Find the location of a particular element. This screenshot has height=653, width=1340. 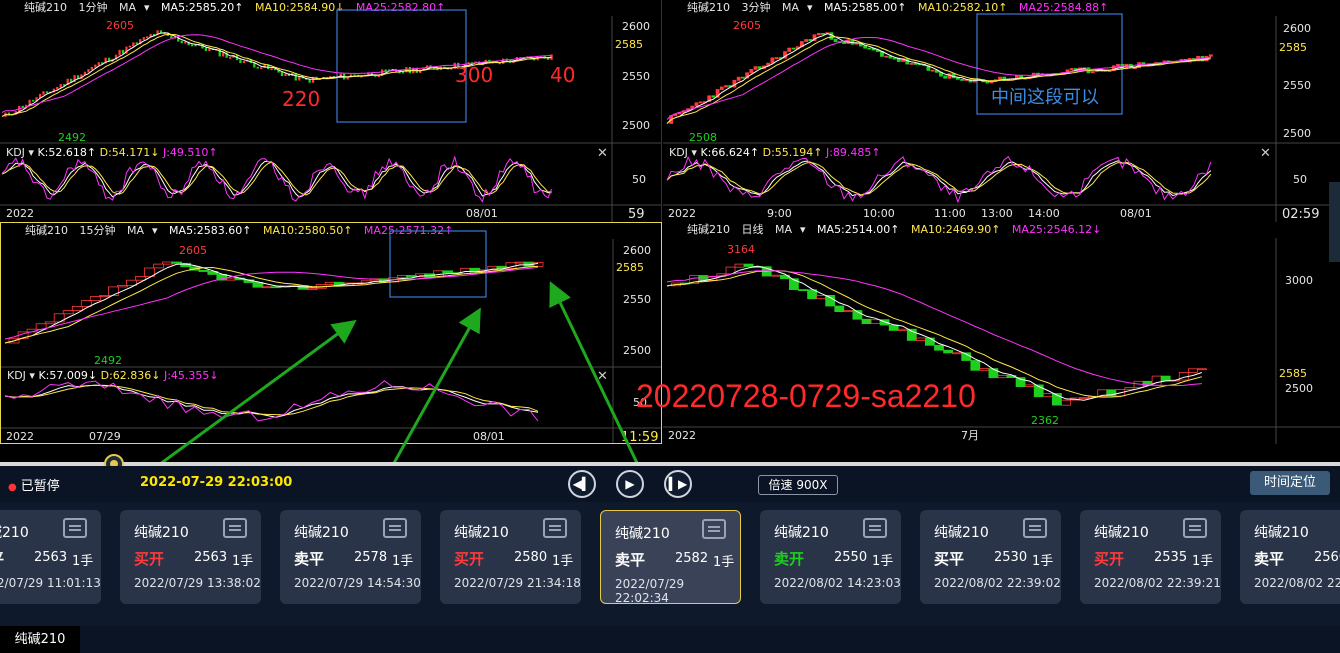

y-tick-current: 2585 is located at coordinates (630, 267).